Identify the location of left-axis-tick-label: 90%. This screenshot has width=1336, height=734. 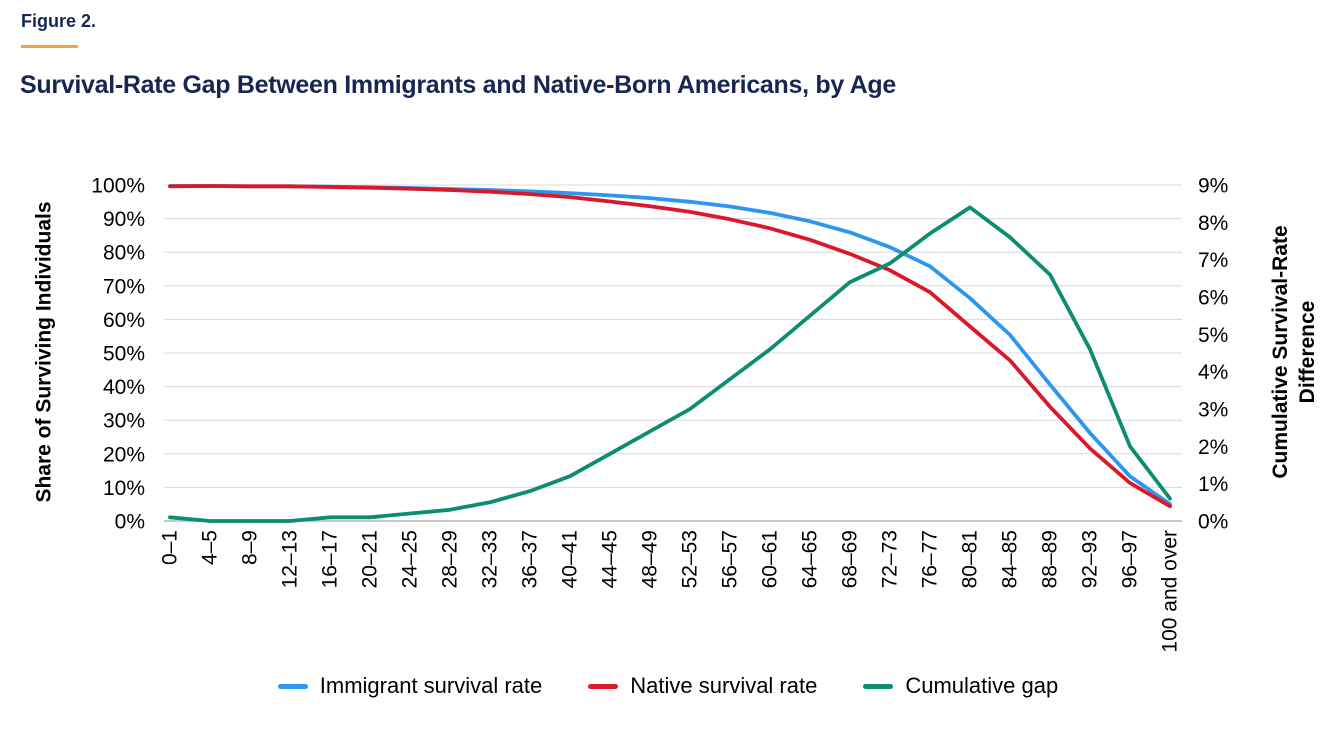
(124, 219).